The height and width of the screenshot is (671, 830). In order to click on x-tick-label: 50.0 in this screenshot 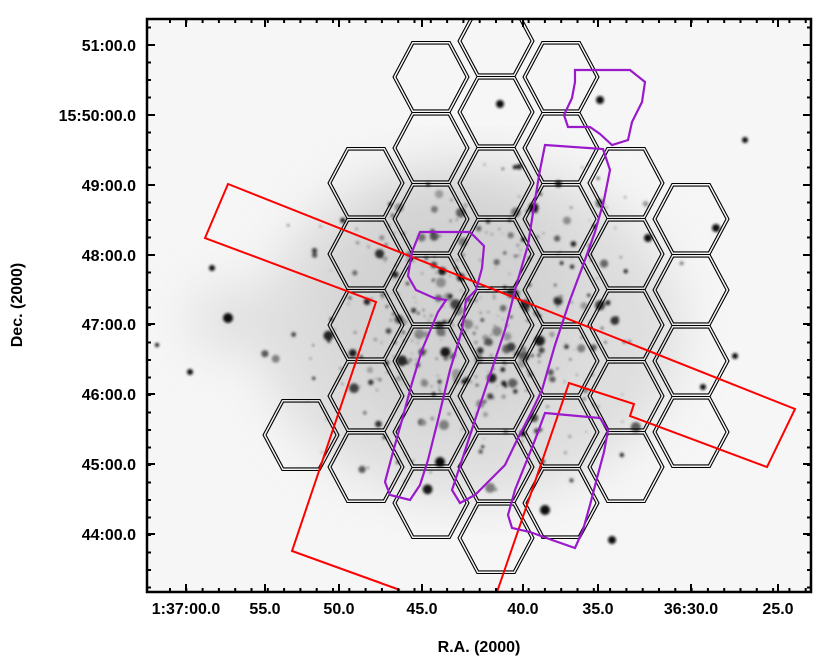, I will do `click(338, 609)`.